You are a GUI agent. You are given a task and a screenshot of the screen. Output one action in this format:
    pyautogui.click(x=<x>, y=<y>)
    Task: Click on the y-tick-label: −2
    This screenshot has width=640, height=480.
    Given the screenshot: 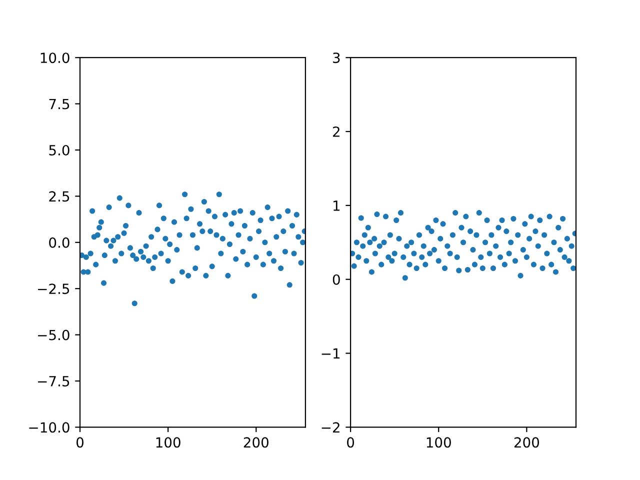 What is the action you would take?
    pyautogui.click(x=331, y=427)
    